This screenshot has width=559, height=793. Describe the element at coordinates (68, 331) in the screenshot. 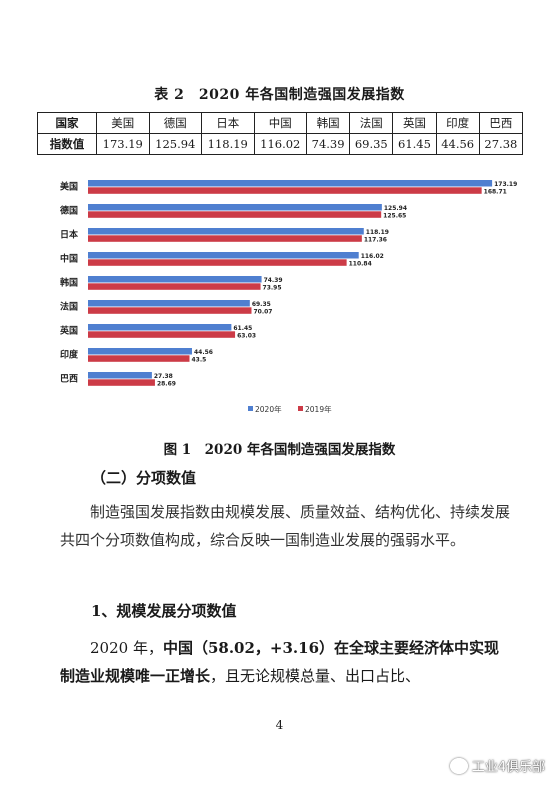

I see `category-label: 英国` at that location.